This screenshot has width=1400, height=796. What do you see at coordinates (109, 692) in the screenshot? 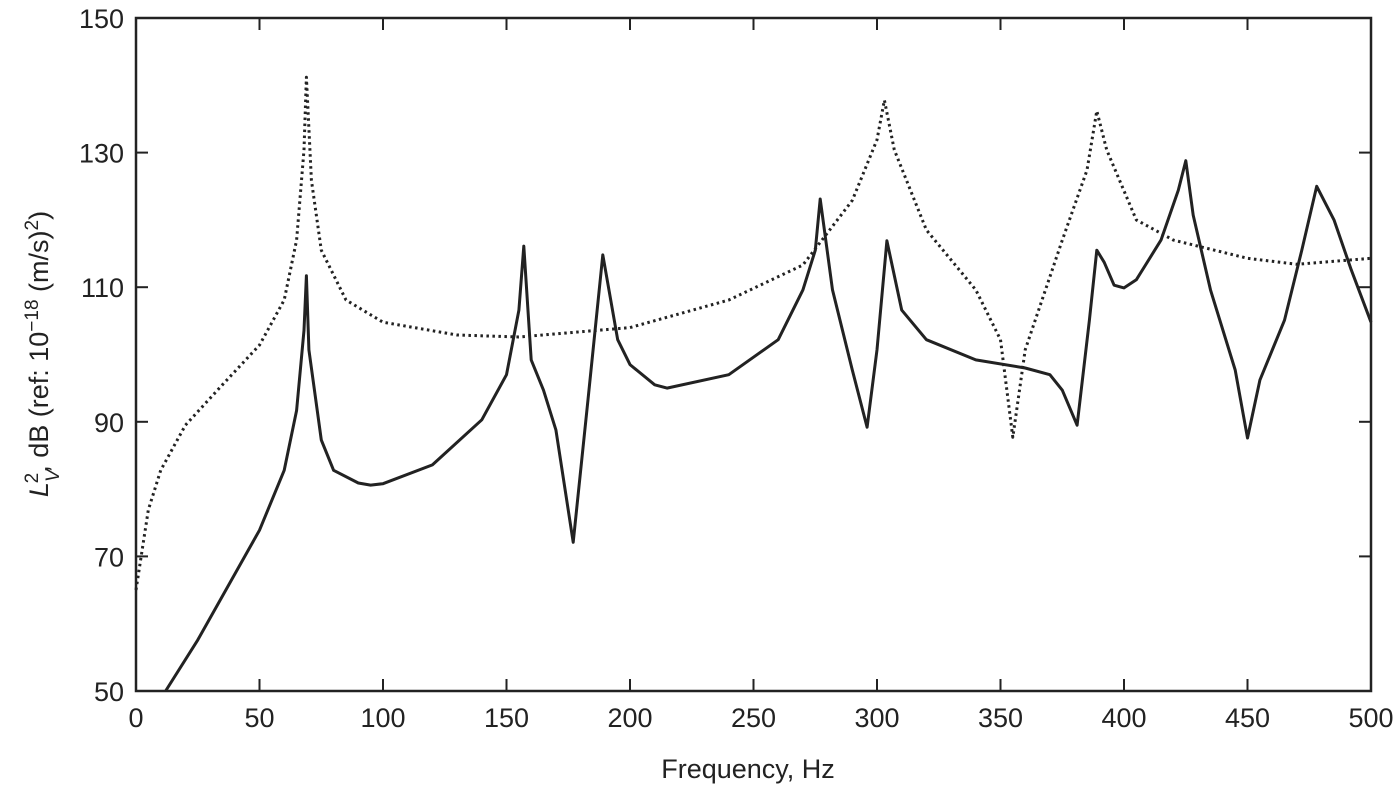
I see `y-tick-label: 50` at bounding box center [109, 692].